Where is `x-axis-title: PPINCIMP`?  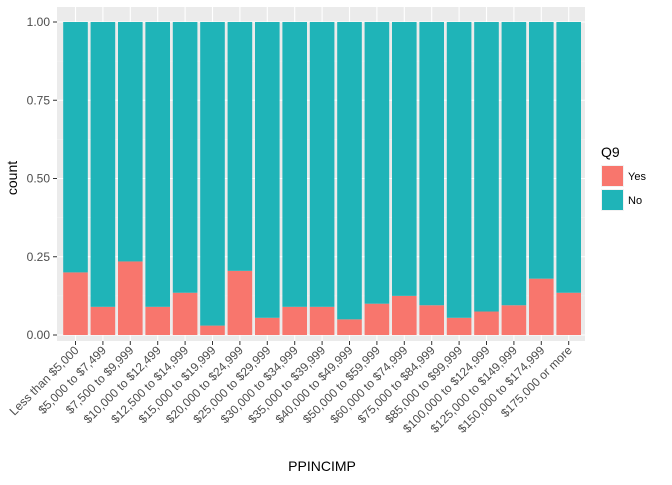 x-axis-title: PPINCIMP is located at coordinates (322, 466).